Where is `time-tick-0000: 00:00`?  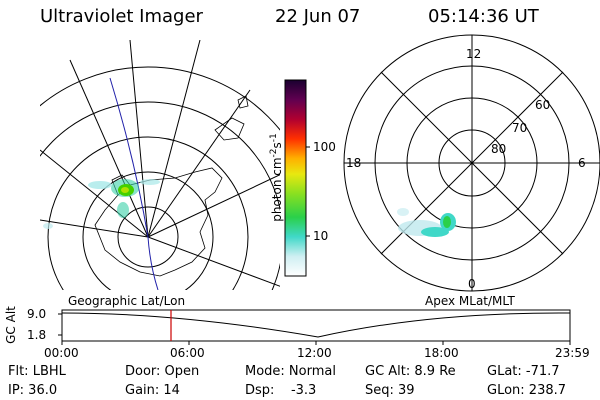
time-tick-0000: 00:00 is located at coordinates (61, 353).